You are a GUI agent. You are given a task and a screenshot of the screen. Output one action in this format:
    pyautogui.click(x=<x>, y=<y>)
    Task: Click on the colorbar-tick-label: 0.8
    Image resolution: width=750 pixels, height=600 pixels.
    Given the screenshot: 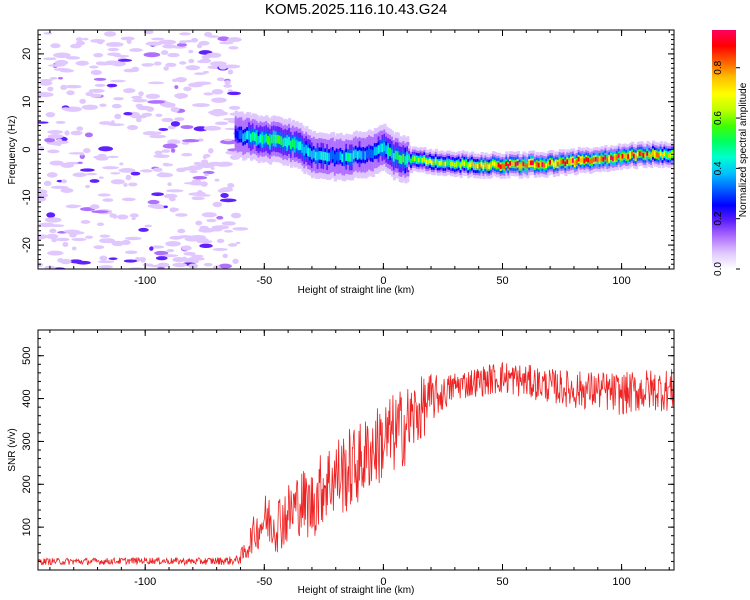 What is the action you would take?
    pyautogui.click(x=718, y=67)
    